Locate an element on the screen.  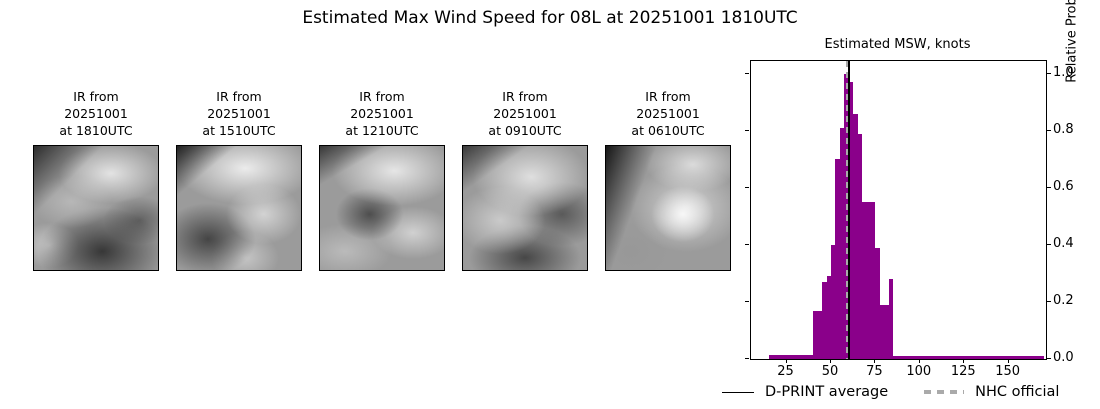
y-axis-tick-label: 0.0 is located at coordinates (1063, 357).